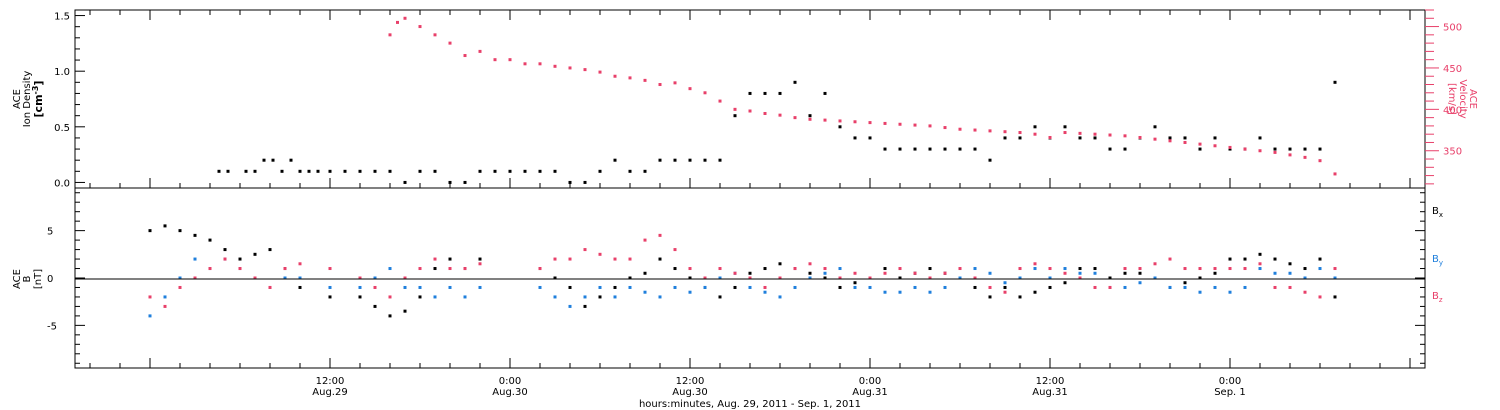  Describe the element at coordinates (27, 278) in the screenshot. I see `bottom-ylabel-line2: B` at that location.